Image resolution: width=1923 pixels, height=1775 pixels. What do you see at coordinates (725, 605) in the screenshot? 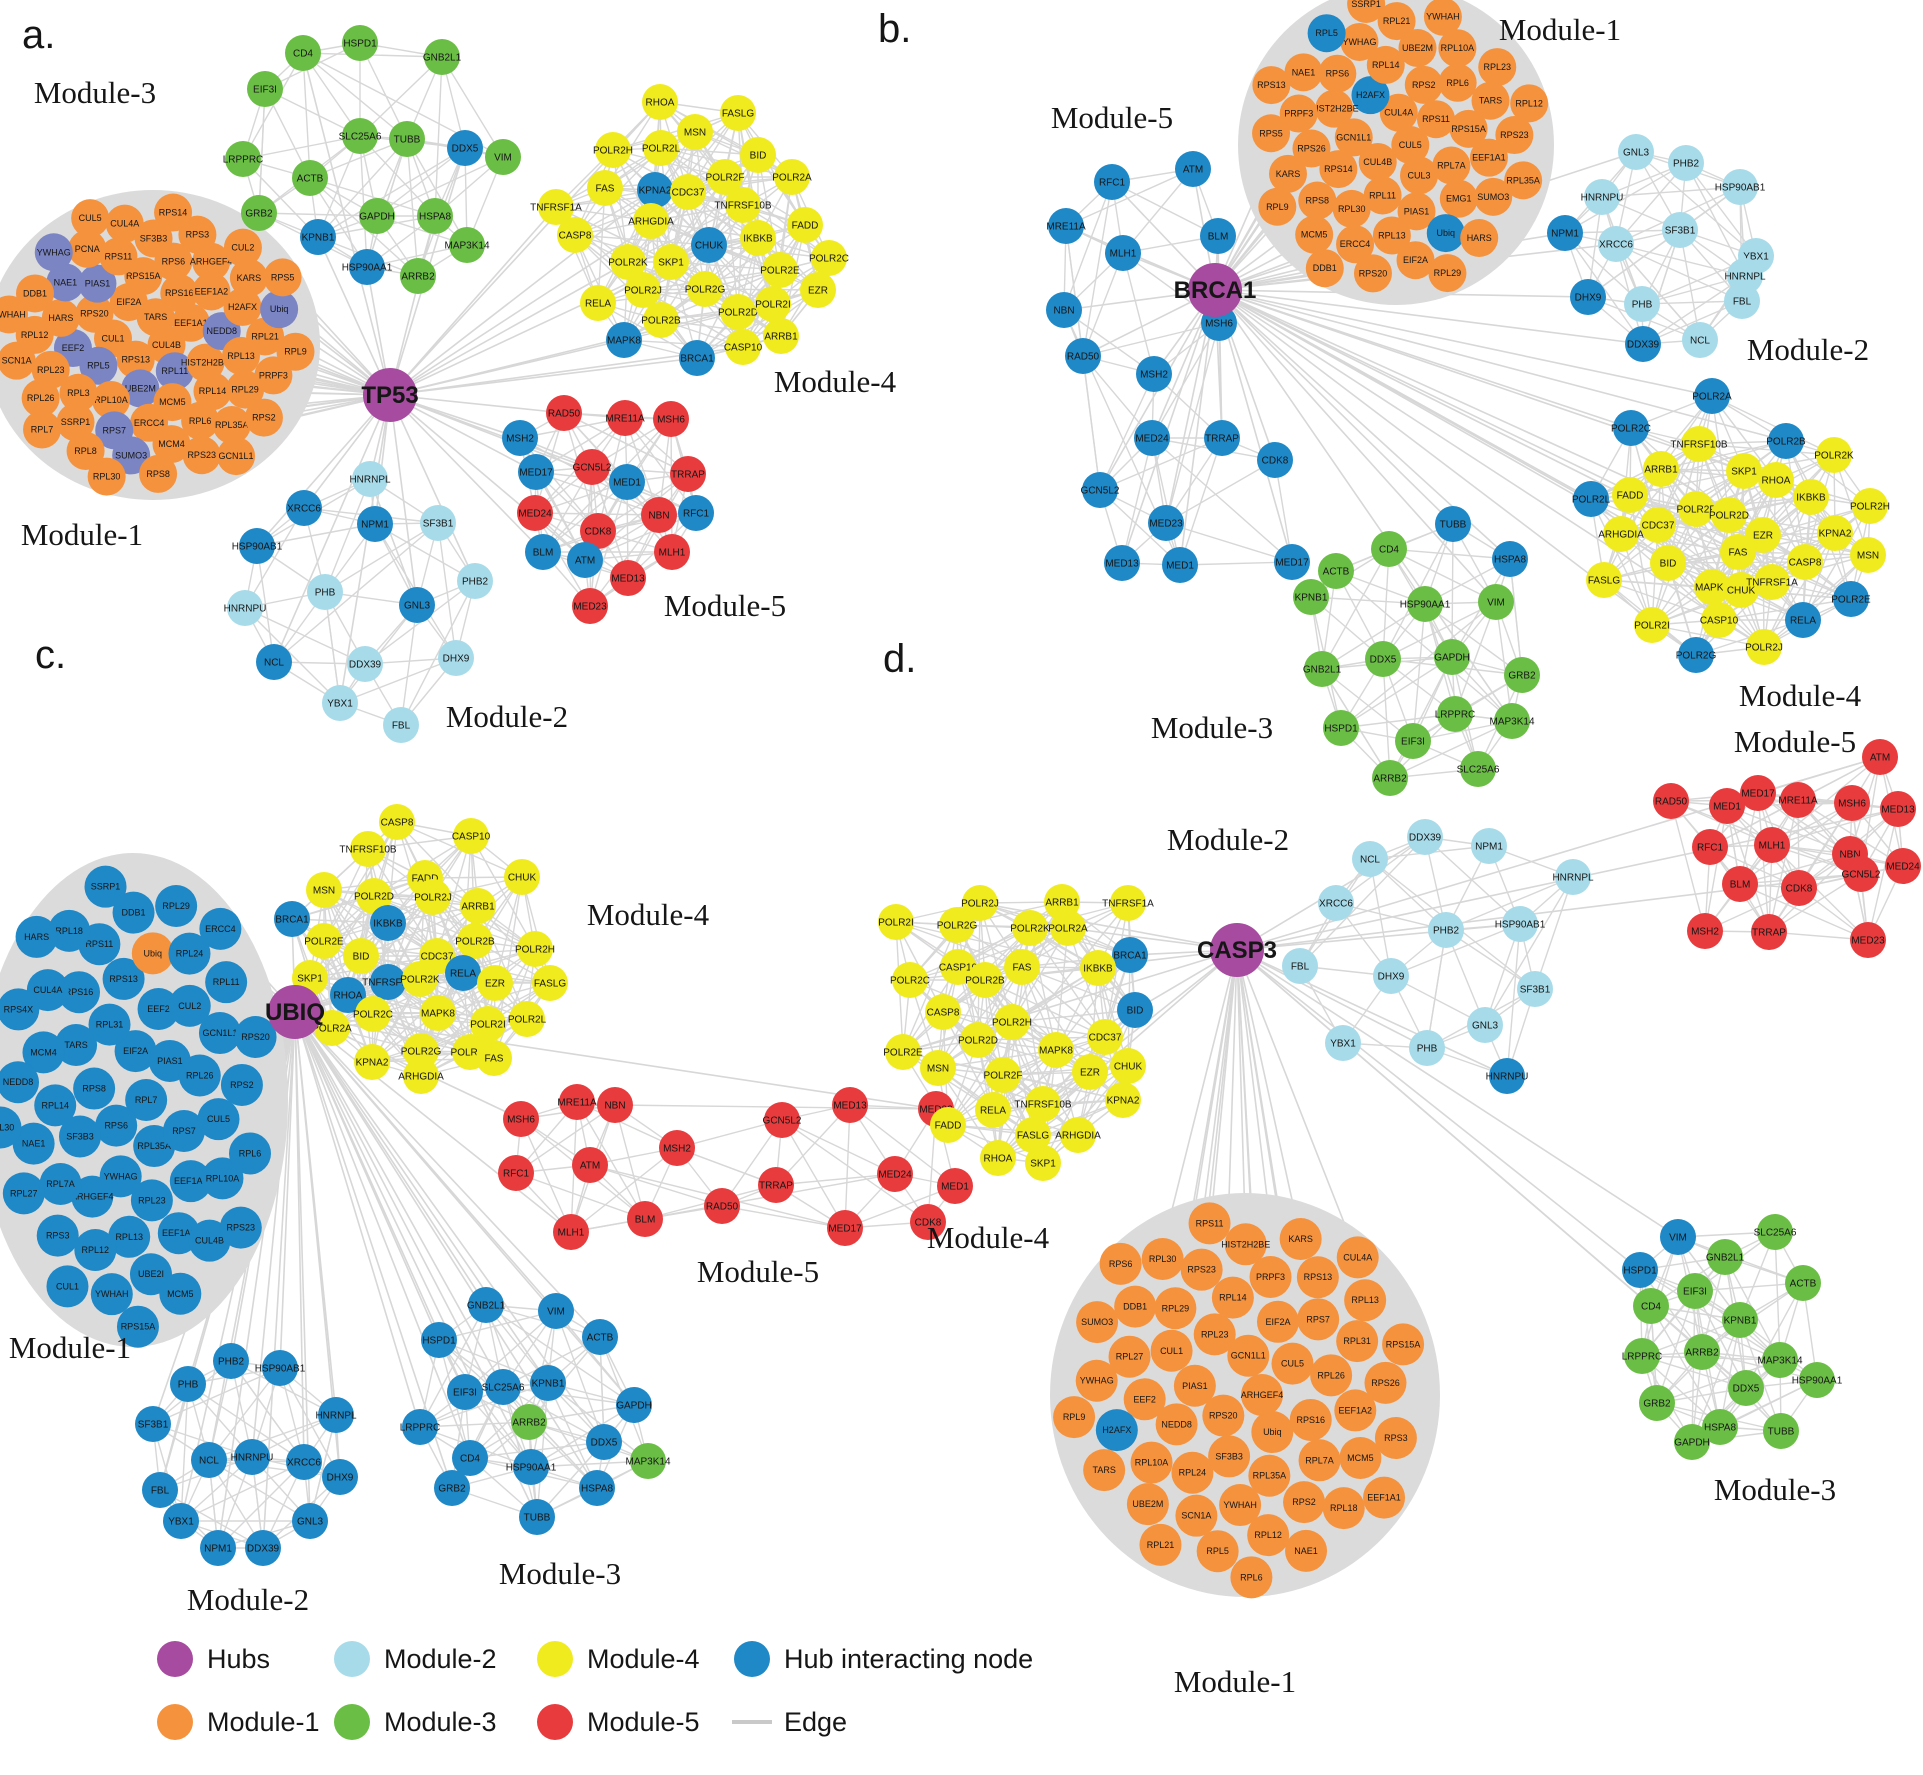
I see `module-caption-a-Module-5: Module-5` at bounding box center [725, 605].